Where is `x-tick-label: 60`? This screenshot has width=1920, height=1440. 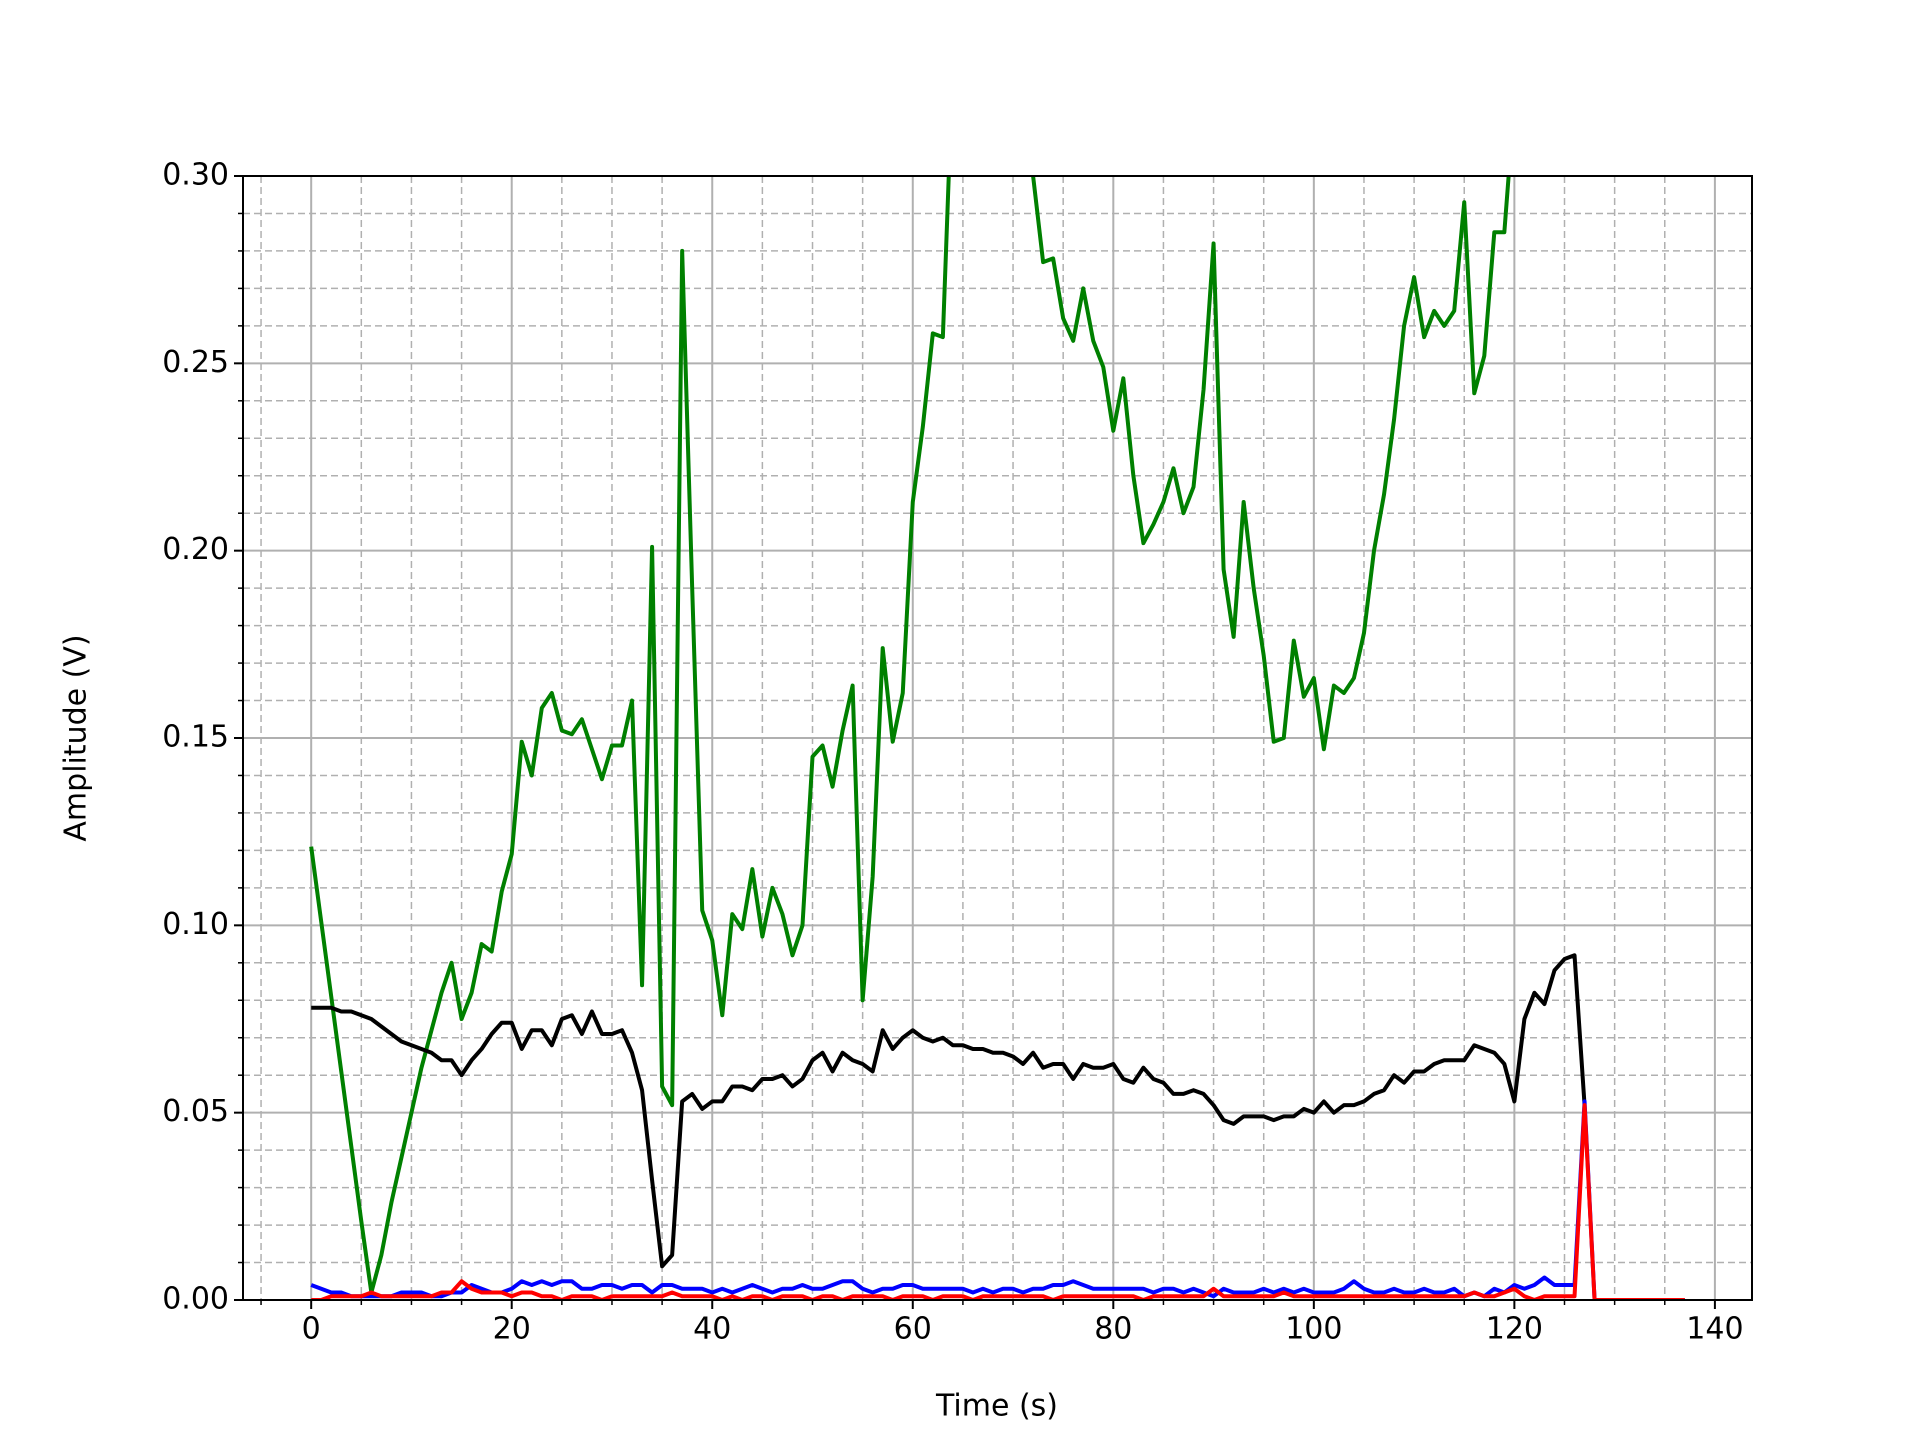
x-tick-label: 60 is located at coordinates (913, 1329).